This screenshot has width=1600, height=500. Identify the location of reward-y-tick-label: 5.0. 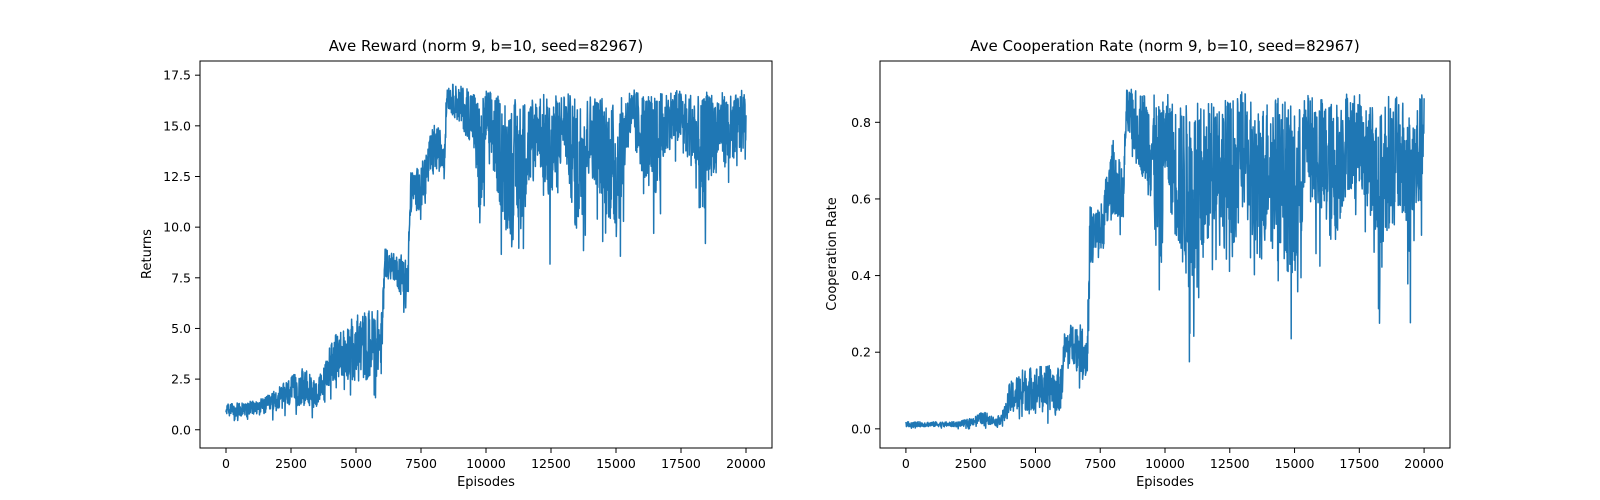
(181, 328).